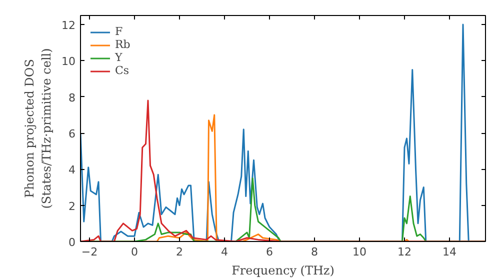 This screenshot has height=280, width=500. What do you see at coordinates (122, 70) in the screenshot?
I see `legend-label: Cs` at bounding box center [122, 70].